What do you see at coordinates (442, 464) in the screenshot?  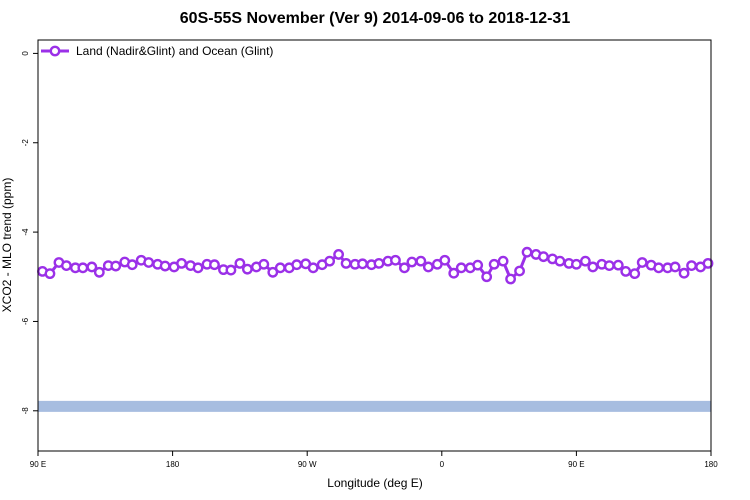 I see `x-tick-label: 0` at bounding box center [442, 464].